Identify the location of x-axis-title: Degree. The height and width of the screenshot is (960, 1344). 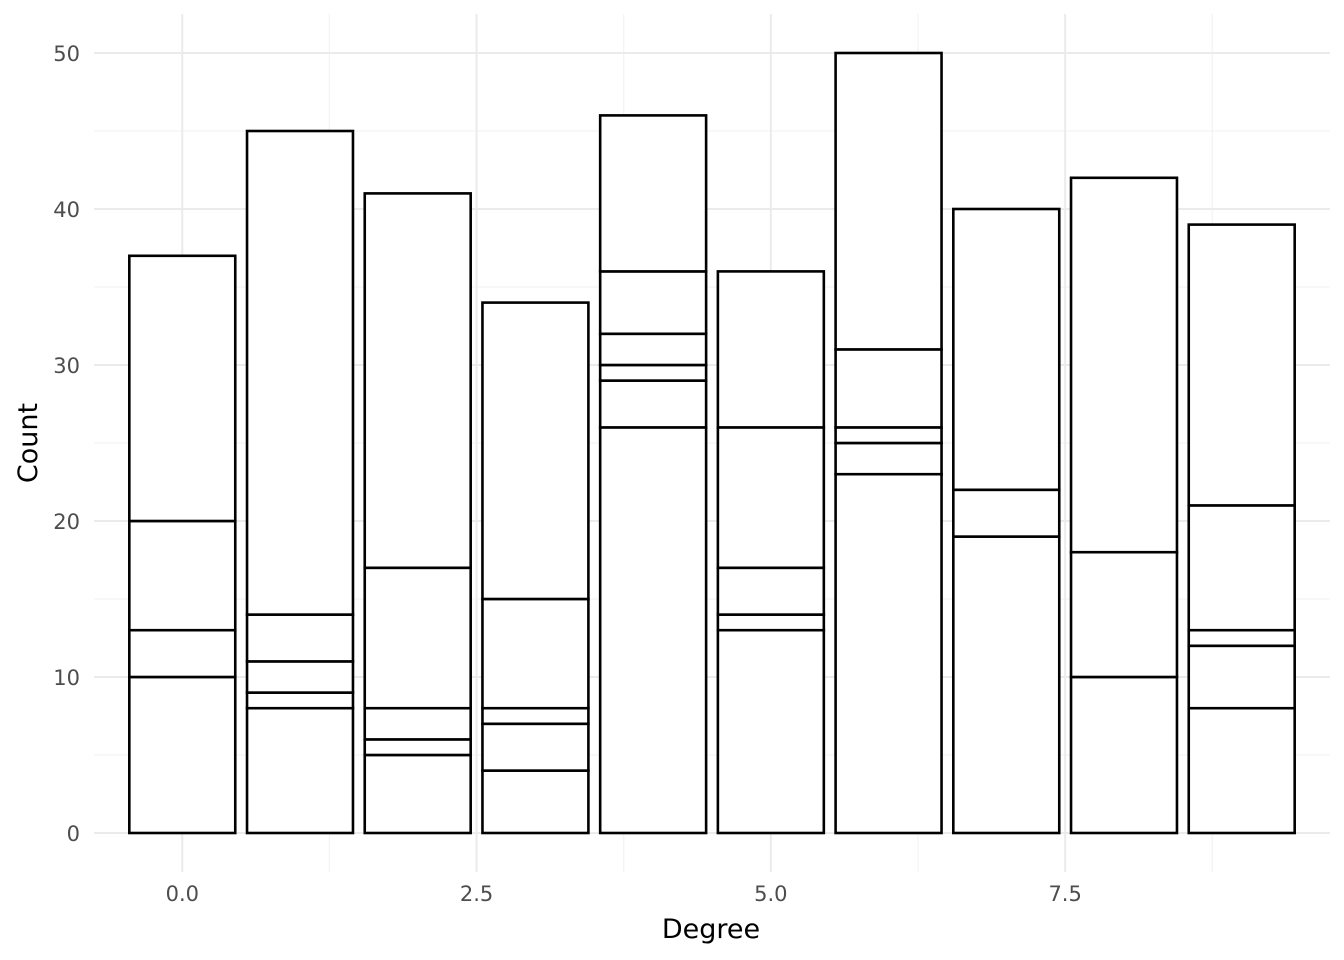
(711, 929).